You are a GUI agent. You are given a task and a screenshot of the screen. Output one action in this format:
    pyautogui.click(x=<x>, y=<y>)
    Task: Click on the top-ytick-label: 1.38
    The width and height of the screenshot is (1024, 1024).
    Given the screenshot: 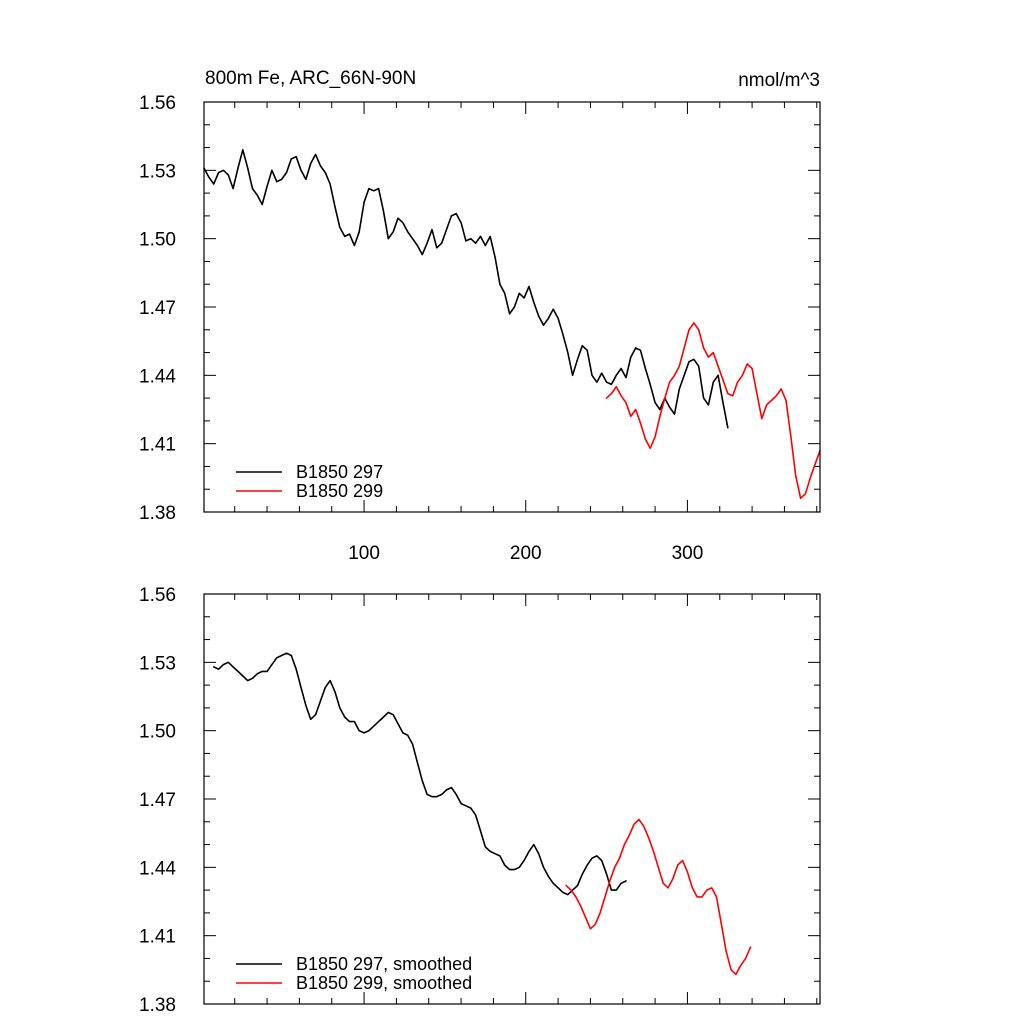 What is the action you would take?
    pyautogui.click(x=157, y=513)
    